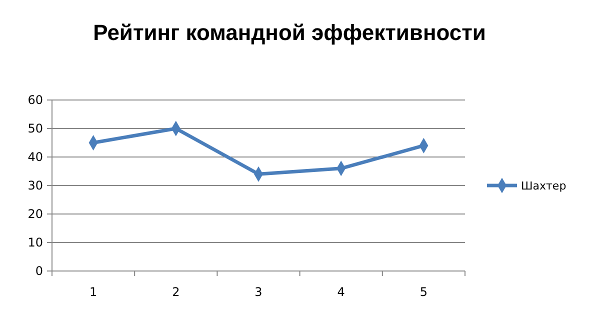 The width and height of the screenshot is (599, 315). Describe the element at coordinates (176, 292) in the screenshot. I see `x-tick-label: 2` at that location.